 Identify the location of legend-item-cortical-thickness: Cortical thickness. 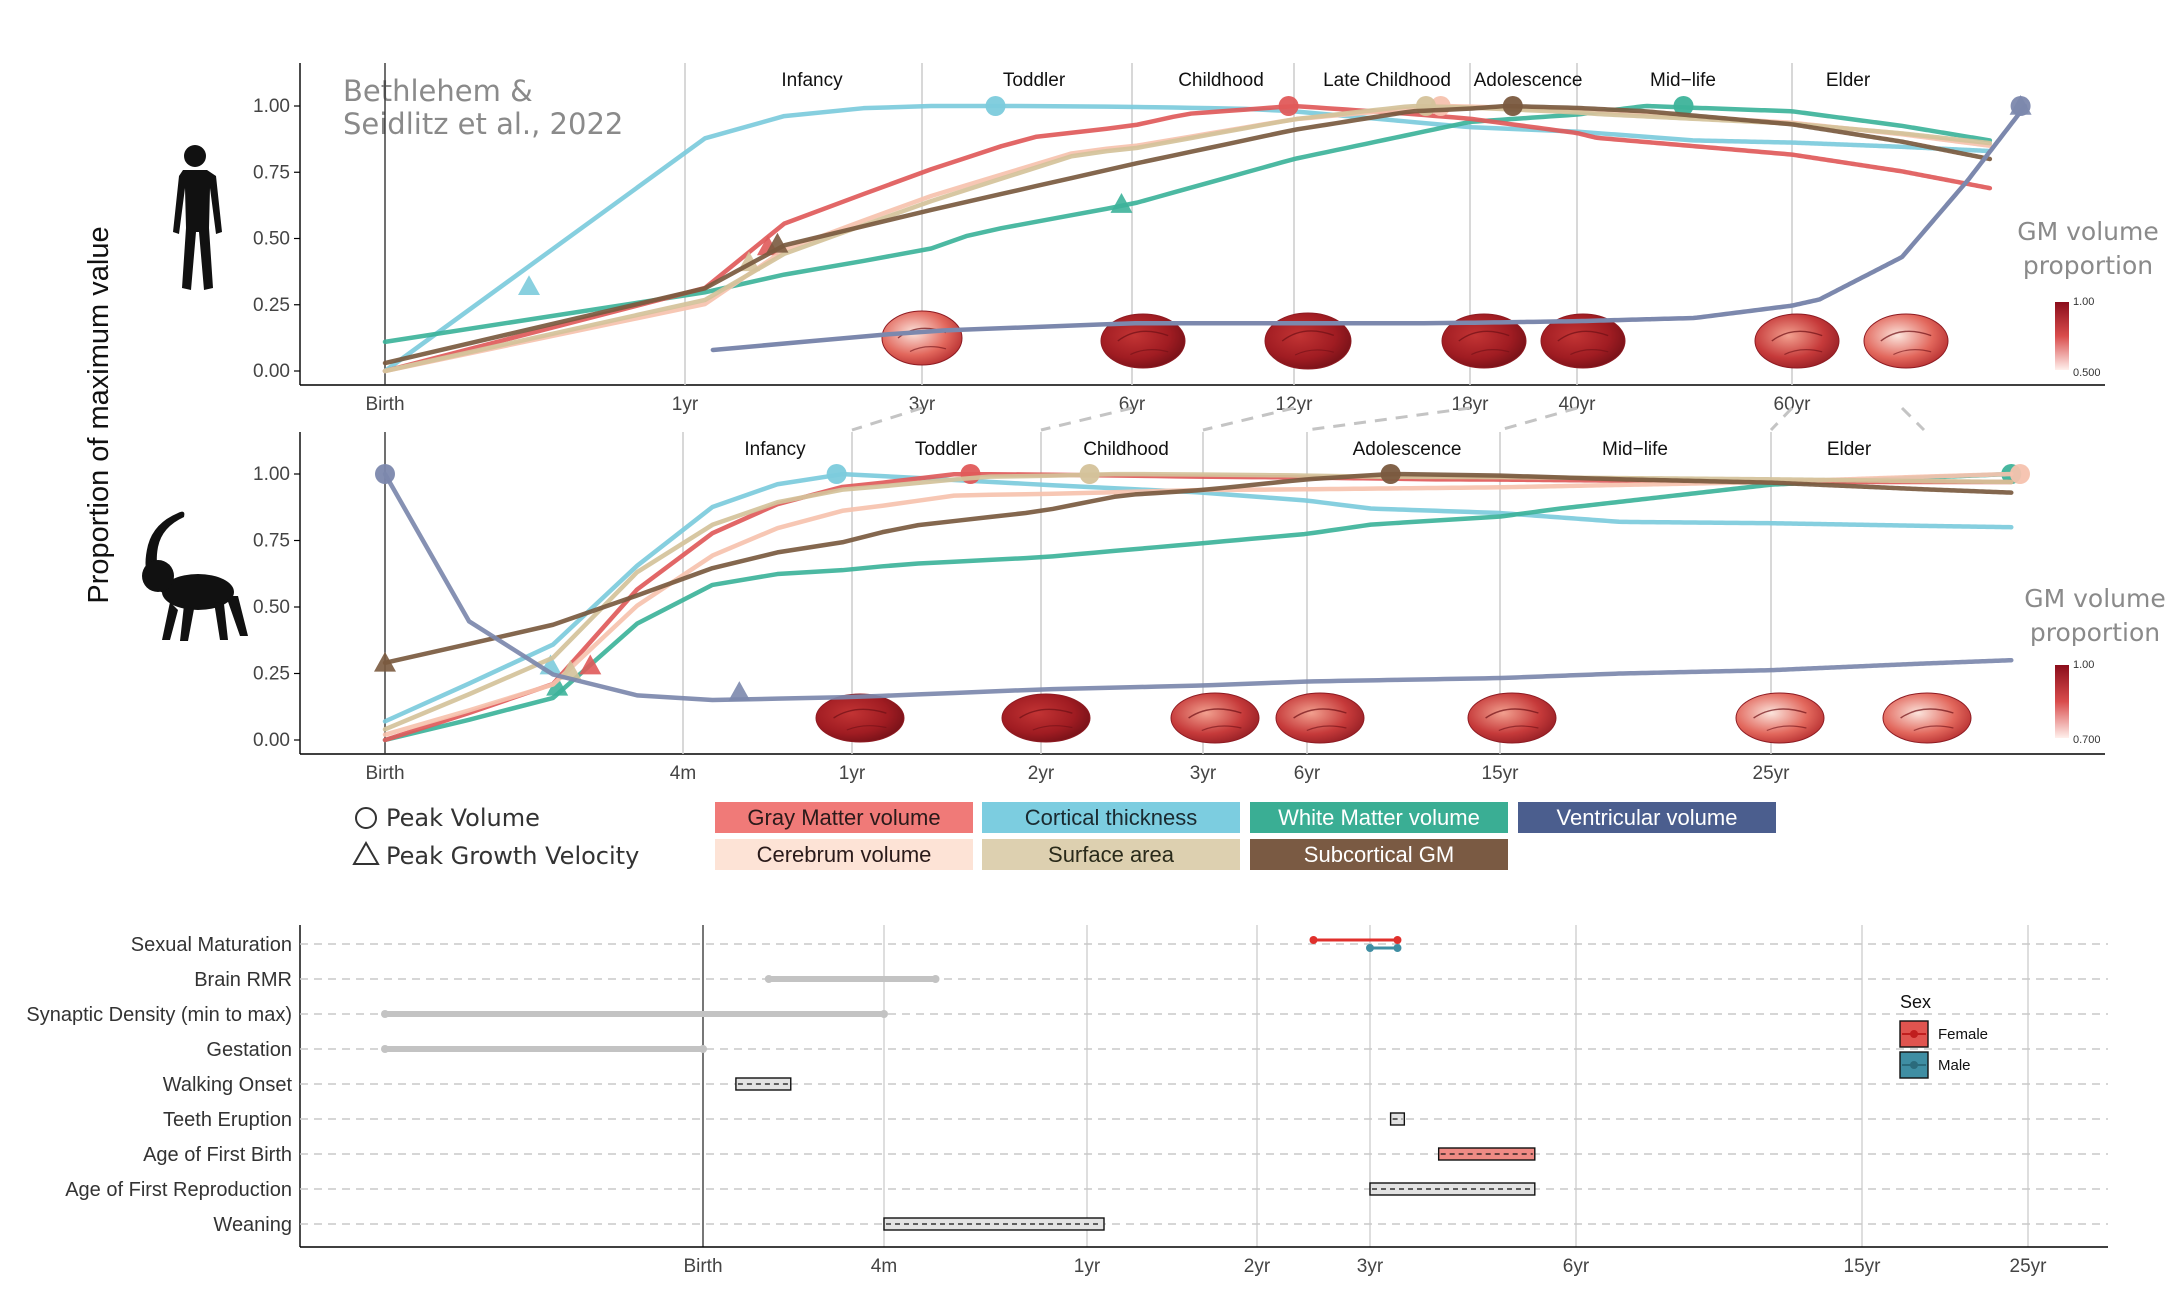
(1111, 817).